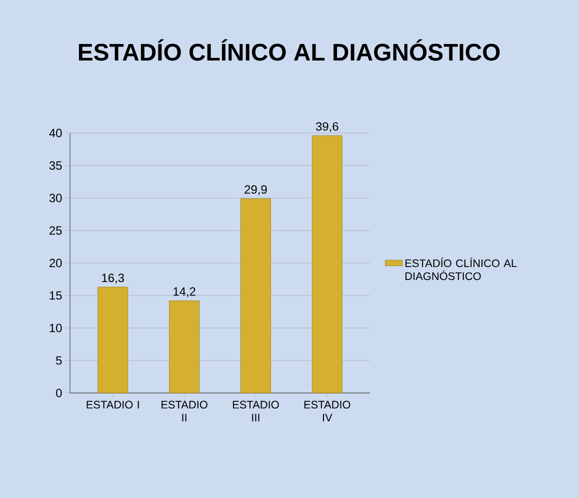 This screenshot has width=579, height=498. What do you see at coordinates (59, 360) in the screenshot?
I see `y-tick-label: 5` at bounding box center [59, 360].